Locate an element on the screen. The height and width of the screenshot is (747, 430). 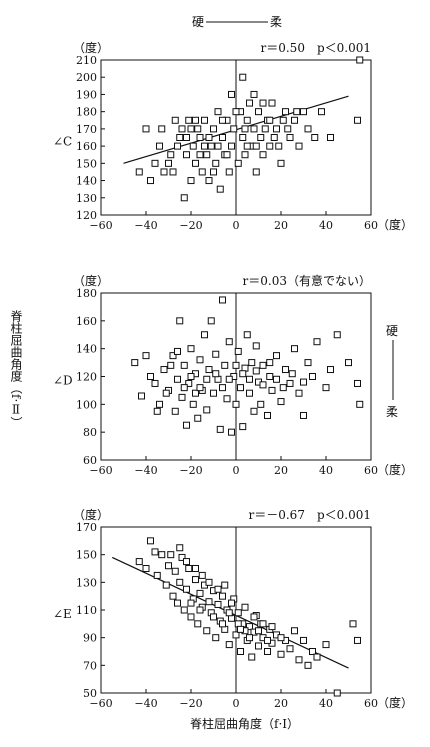
x-tick-label: −20 is located at coordinates (190, 703).